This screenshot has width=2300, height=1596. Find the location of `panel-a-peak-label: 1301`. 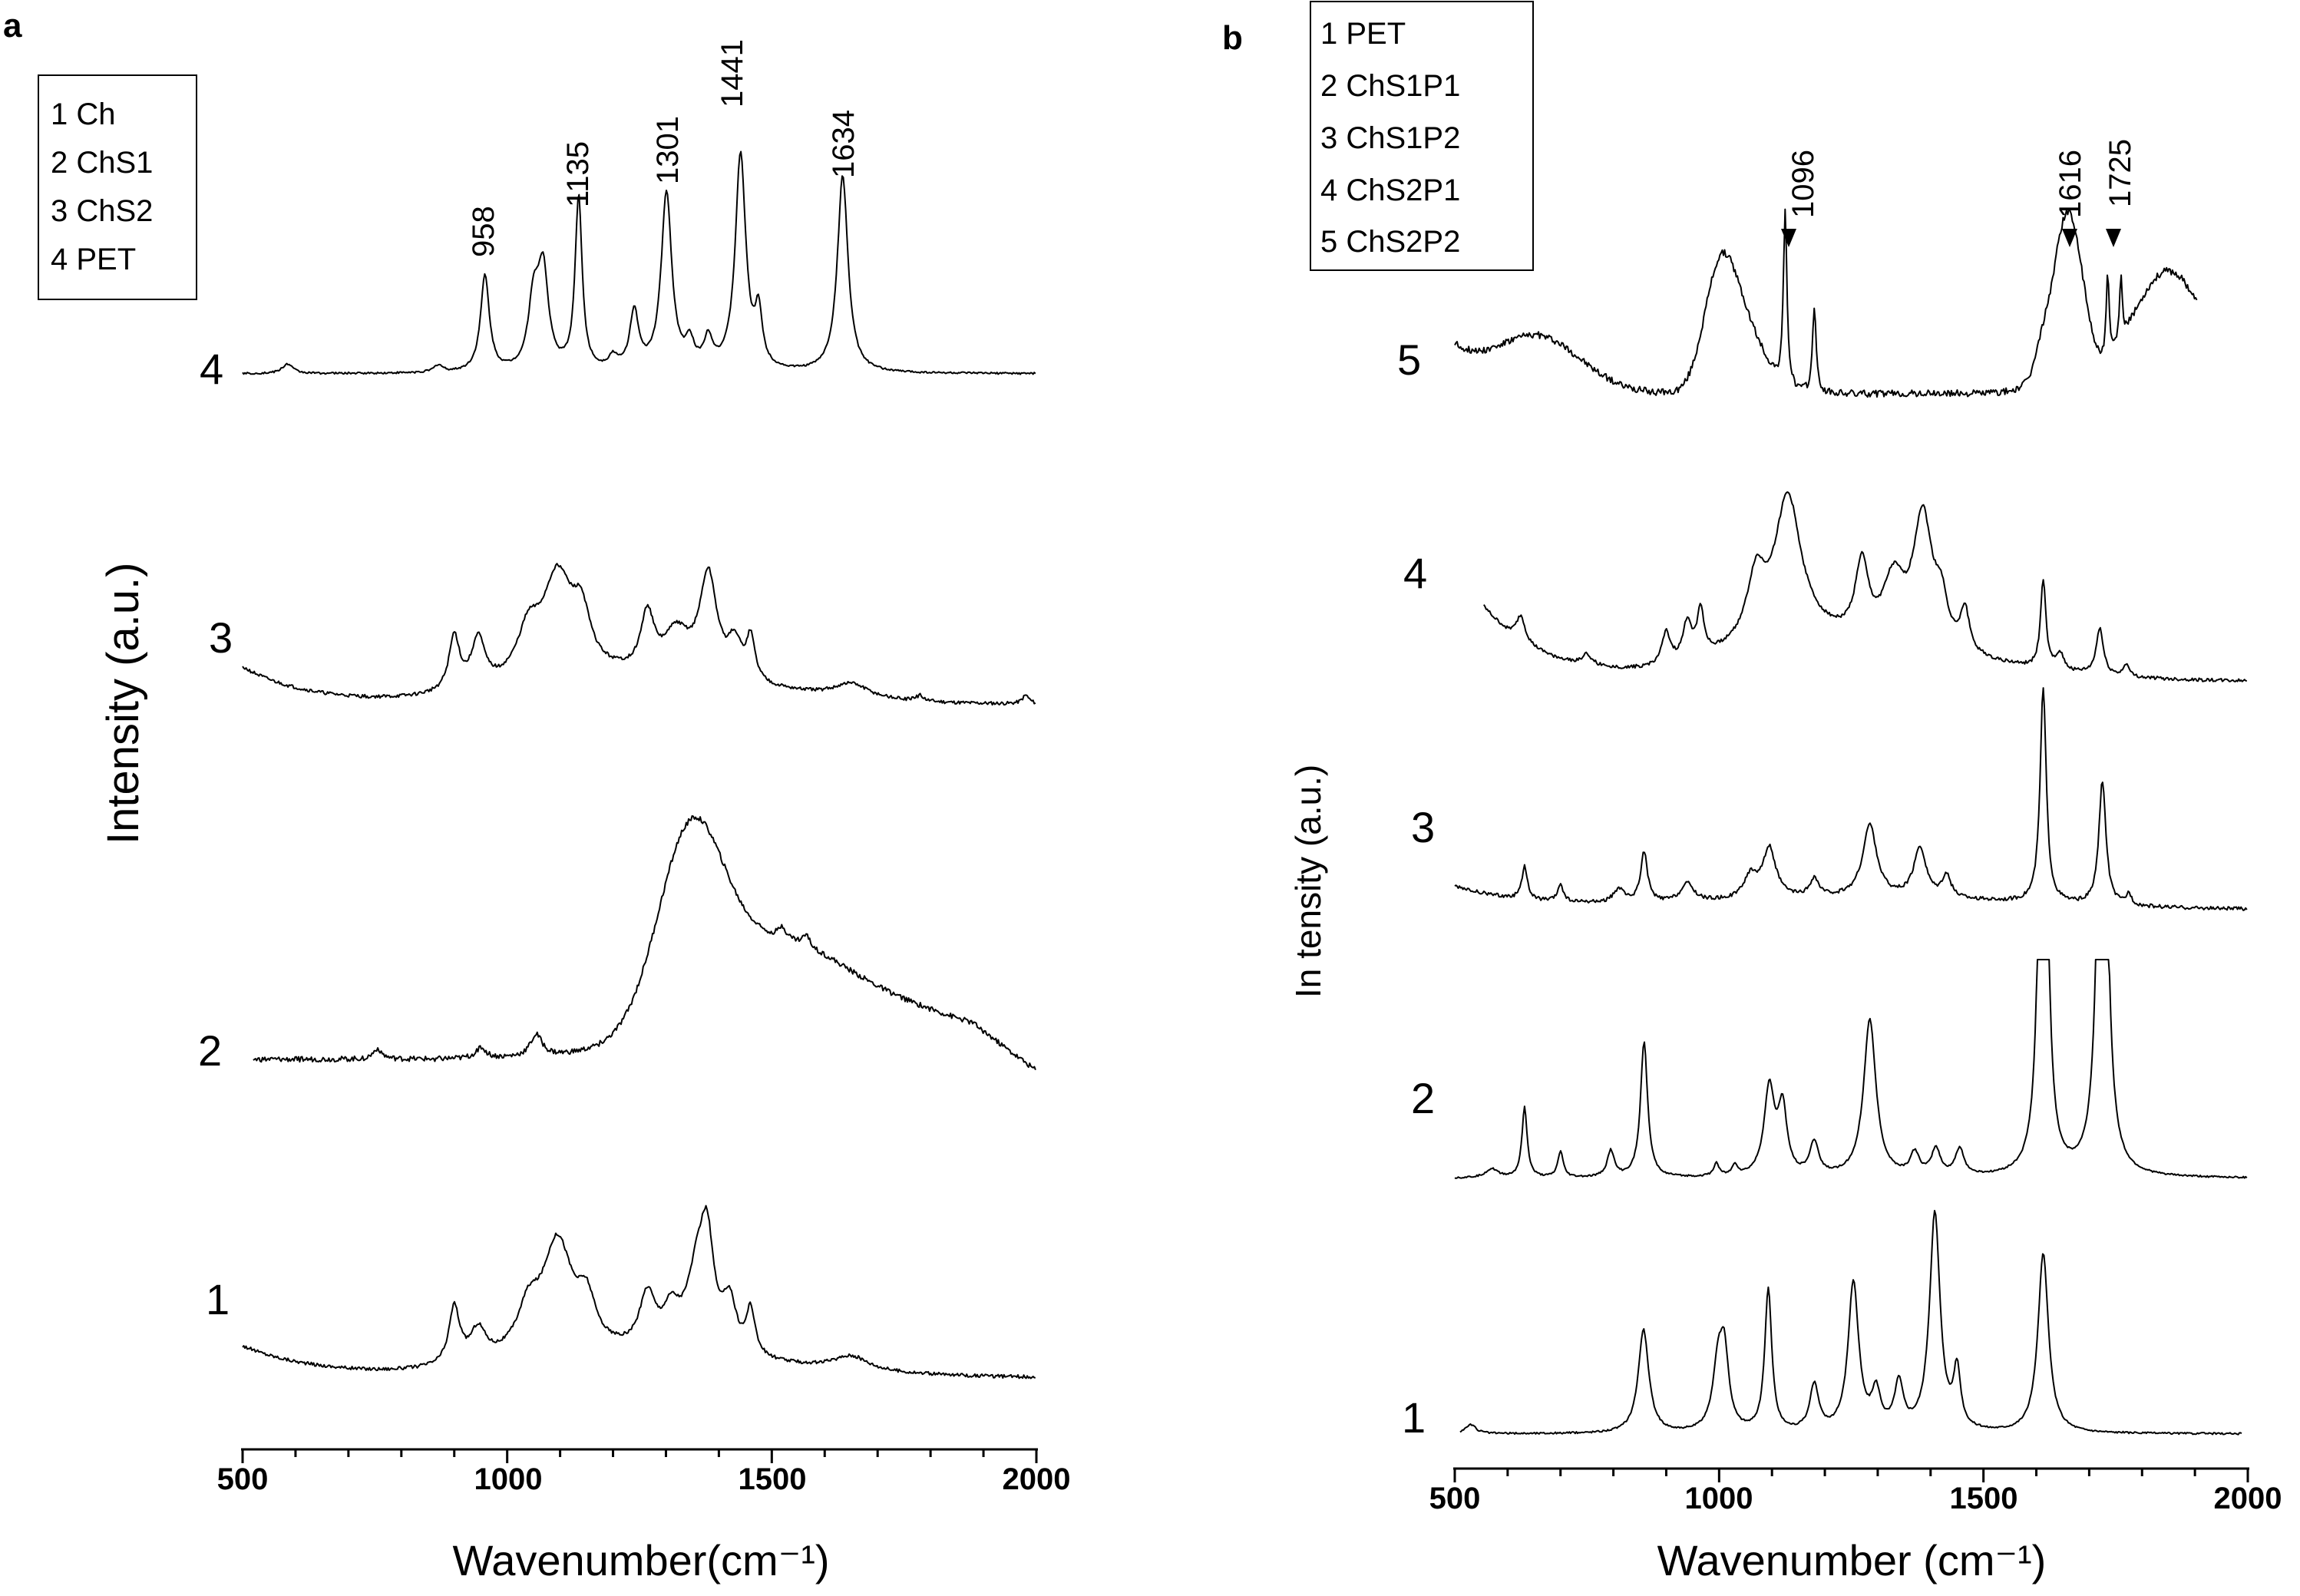

panel-a-peak-label: 1301 is located at coordinates (668, 150).